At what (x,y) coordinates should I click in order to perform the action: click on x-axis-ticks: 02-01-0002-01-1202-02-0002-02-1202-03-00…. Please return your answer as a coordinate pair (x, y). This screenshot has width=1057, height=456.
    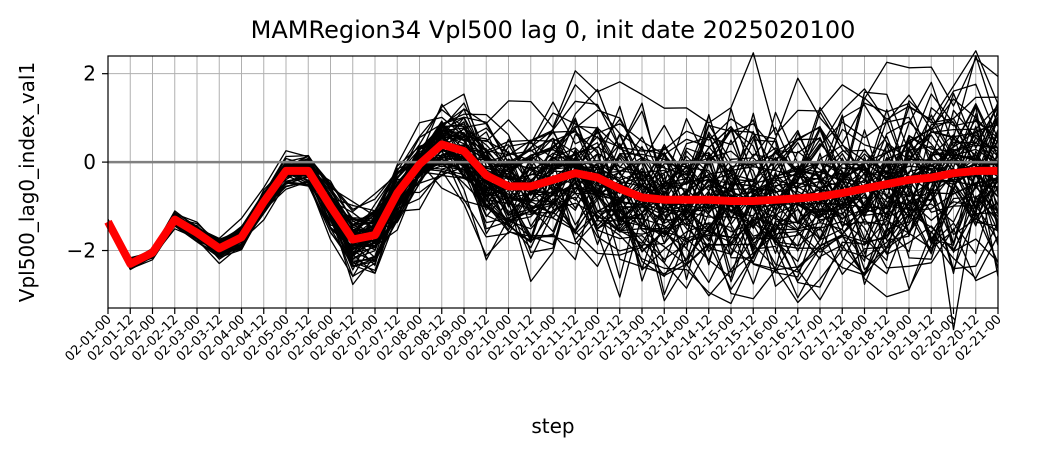
    Looking at the image, I should click on (533, 336).